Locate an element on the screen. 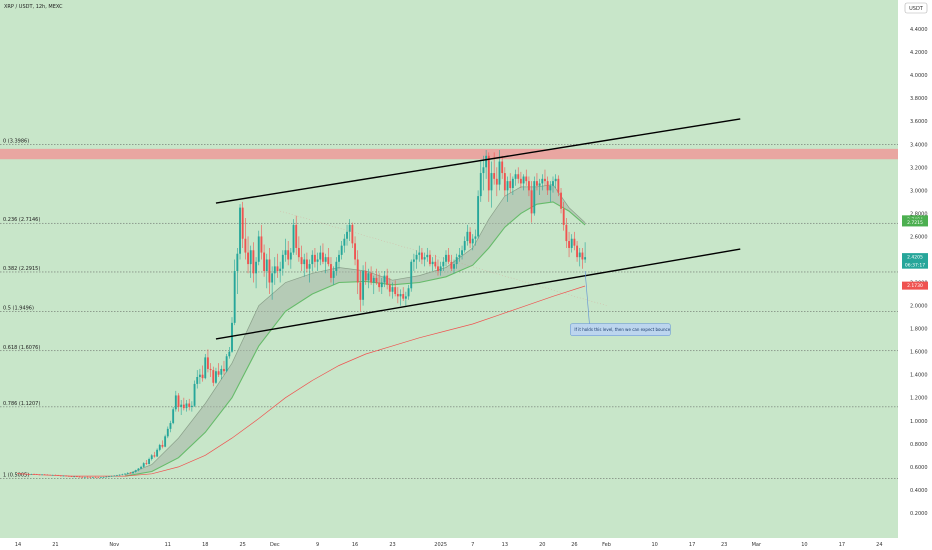  time-tick-label: 26 is located at coordinates (574, 545).